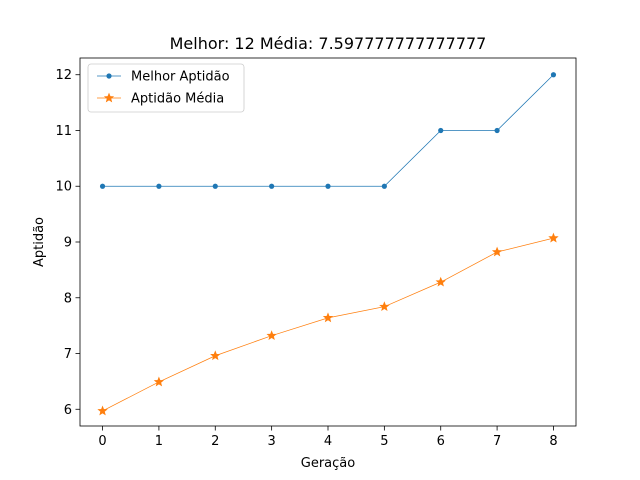 Image resolution: width=640 pixels, height=480 pixels. I want to click on x-tick-label: 6, so click(441, 441).